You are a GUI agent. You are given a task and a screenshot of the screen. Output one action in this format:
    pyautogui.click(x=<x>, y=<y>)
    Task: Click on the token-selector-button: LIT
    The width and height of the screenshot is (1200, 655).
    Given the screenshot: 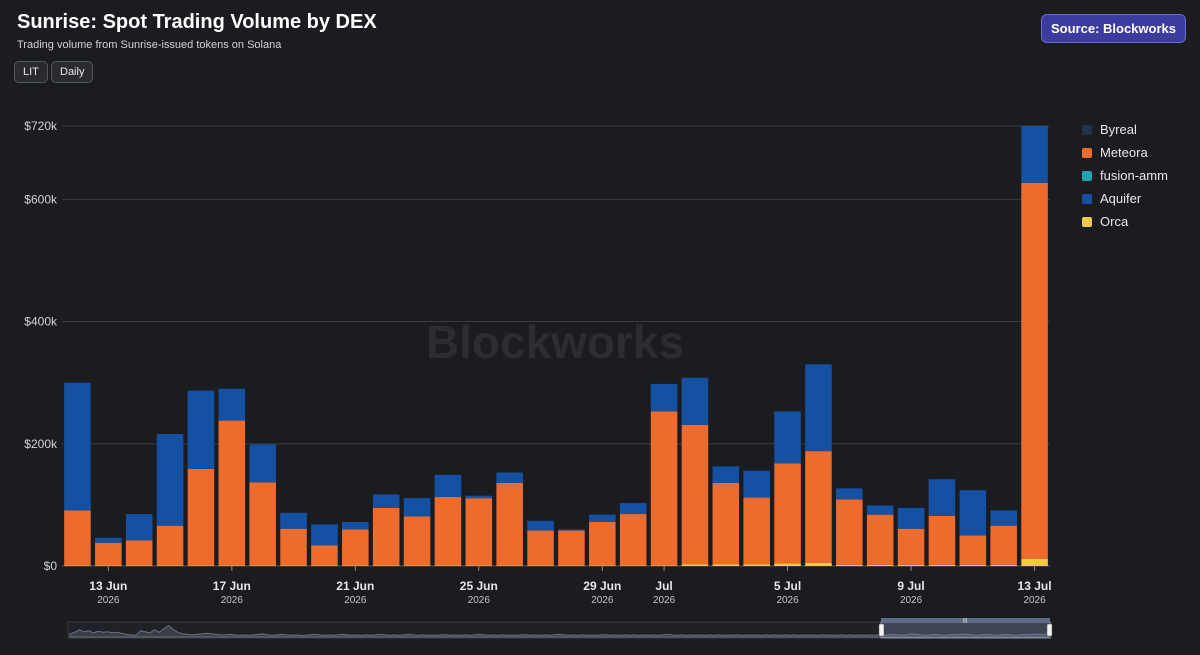 What is the action you would take?
    pyautogui.click(x=31, y=72)
    